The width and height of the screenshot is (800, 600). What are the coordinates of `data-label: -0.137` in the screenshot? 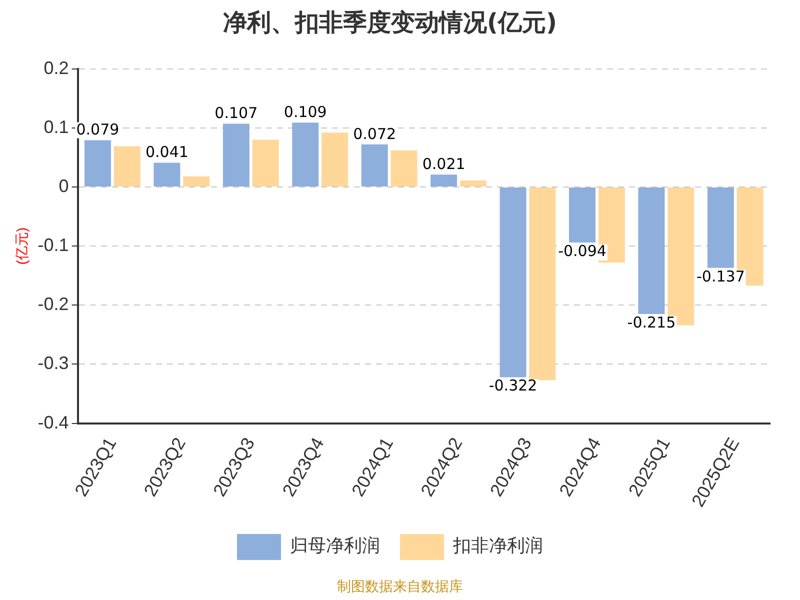 It's located at (720, 276).